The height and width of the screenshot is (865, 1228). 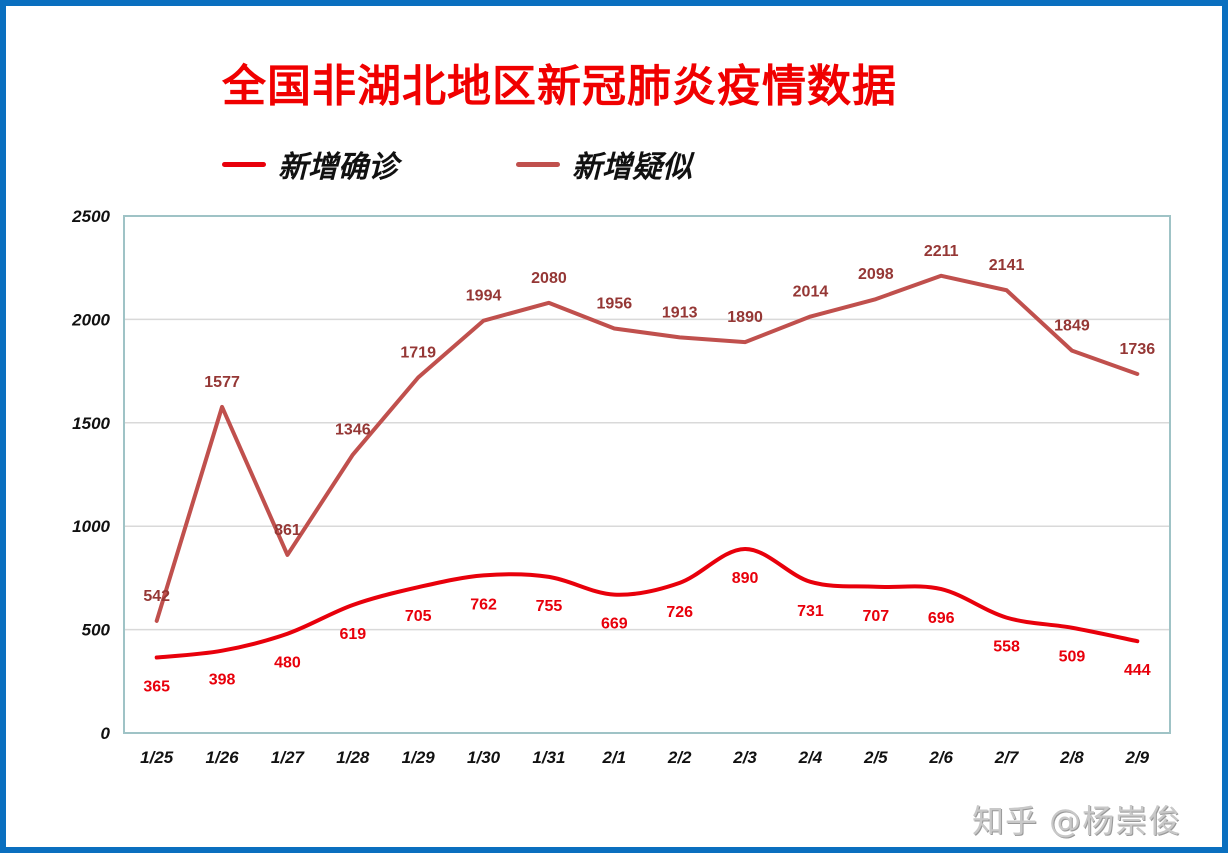 What do you see at coordinates (1136, 757) in the screenshot?
I see `x-tick-label: 2/9` at bounding box center [1136, 757].